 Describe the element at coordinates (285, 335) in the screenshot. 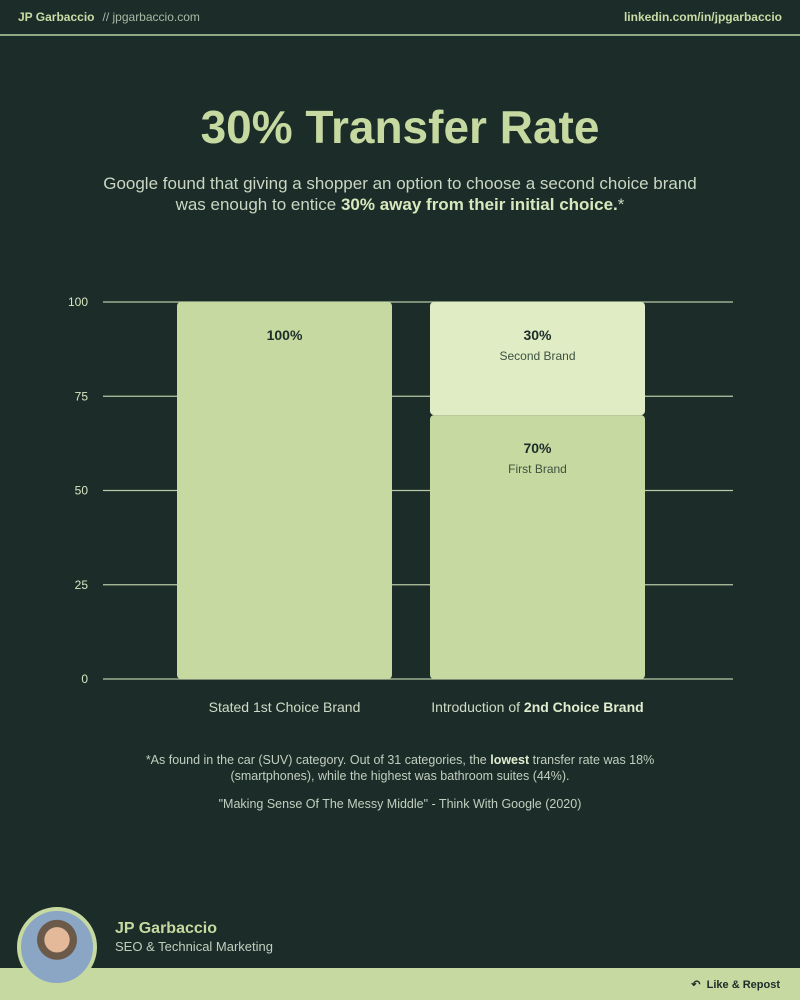

I see `data-label: 100%` at that location.